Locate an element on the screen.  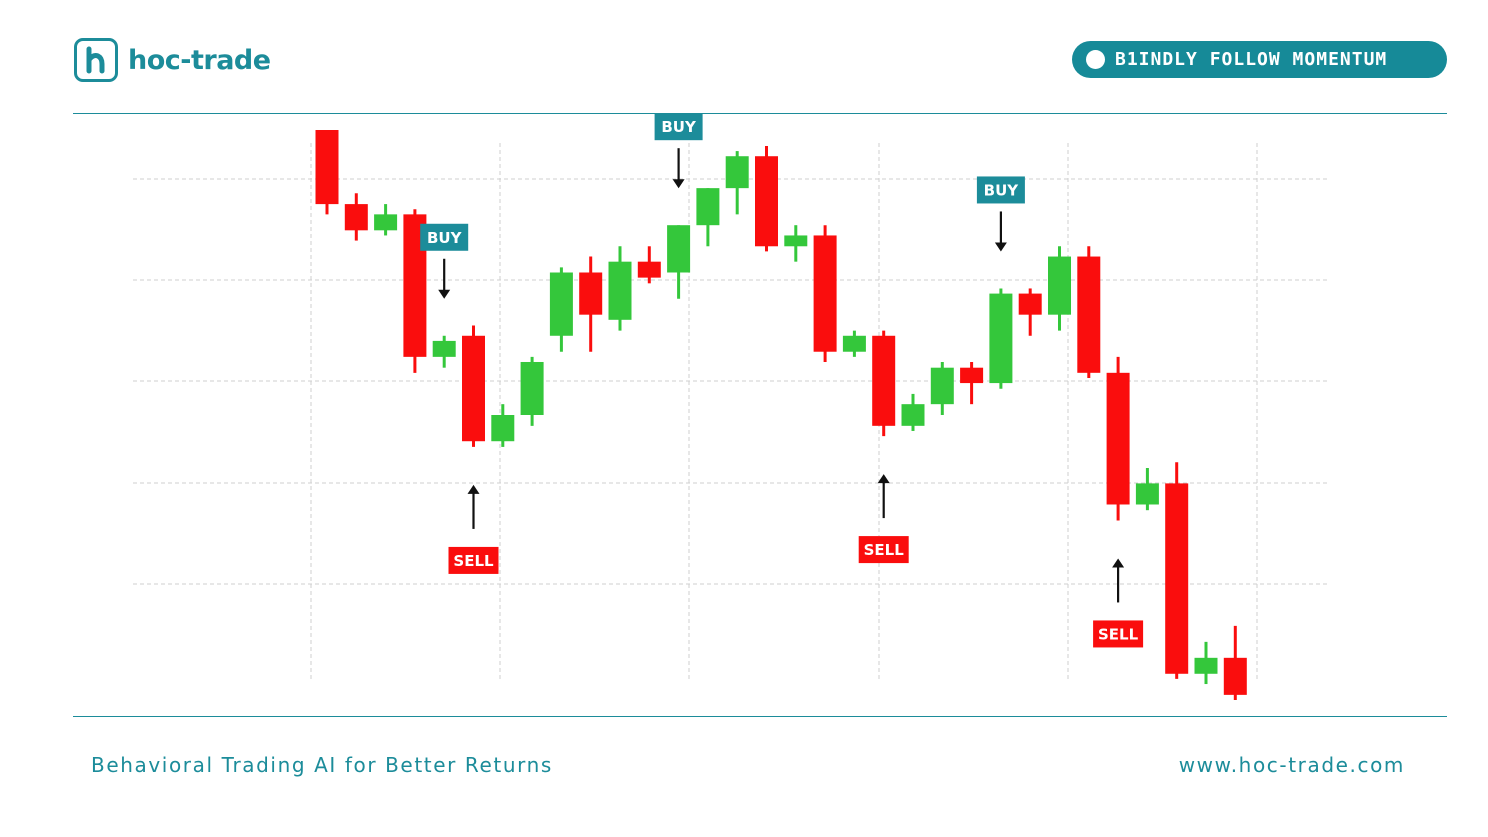
dot-icon is located at coordinates (1095, 59).